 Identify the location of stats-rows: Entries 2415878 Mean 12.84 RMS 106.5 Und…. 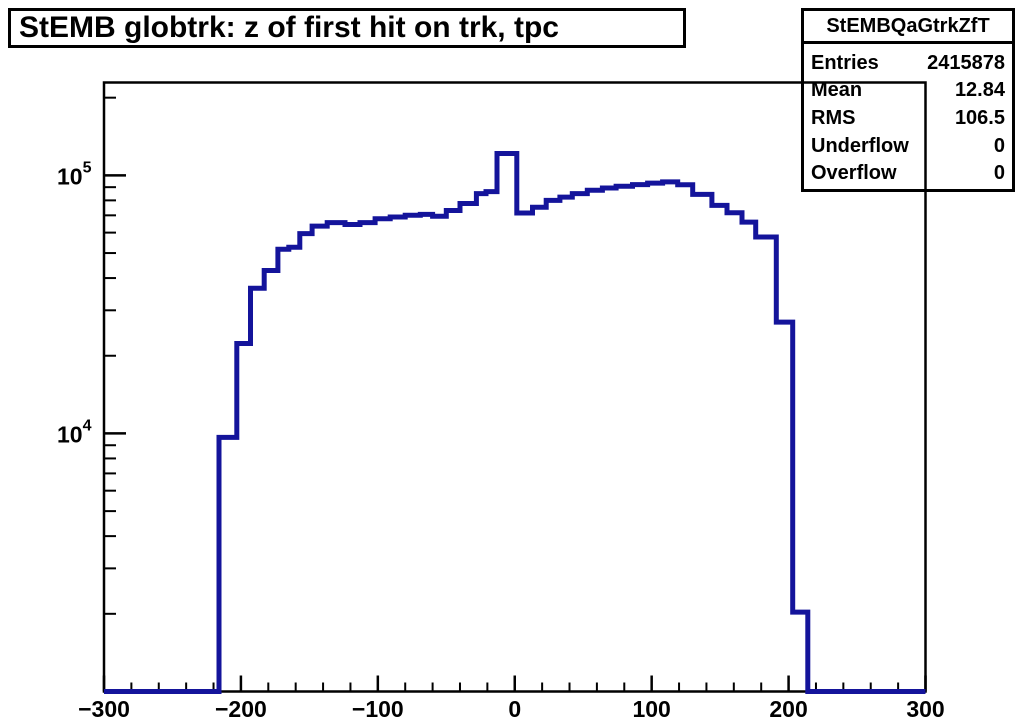
(908, 118).